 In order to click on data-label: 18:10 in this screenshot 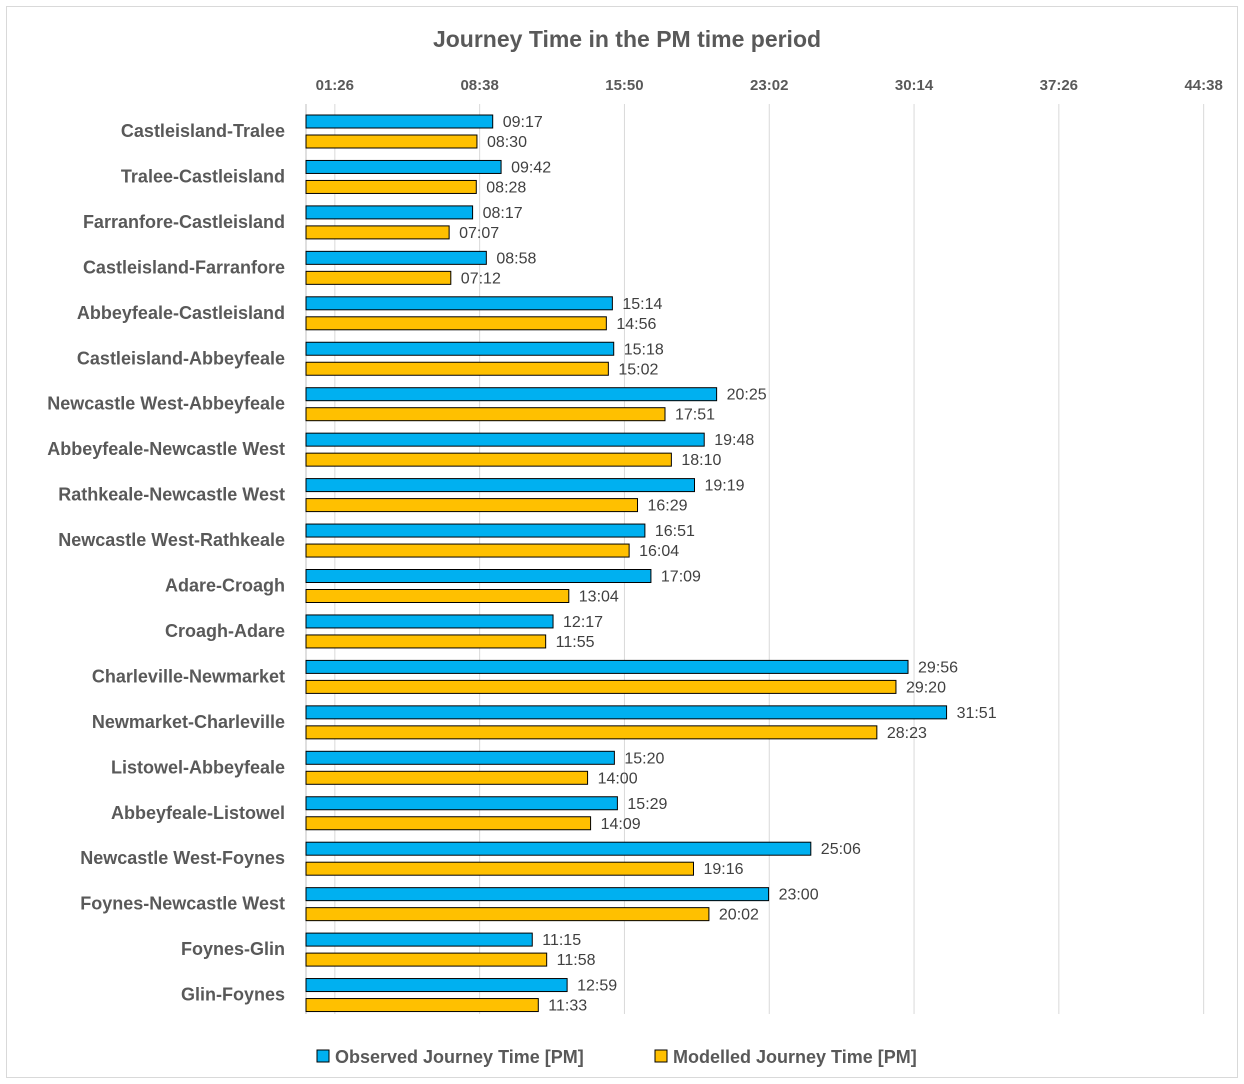, I will do `click(701, 460)`.